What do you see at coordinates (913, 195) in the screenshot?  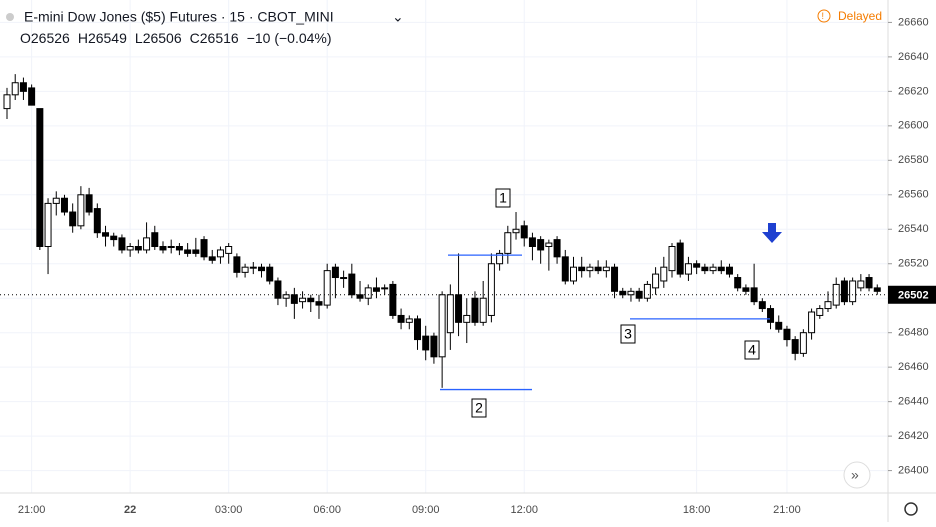 I see `y-tick-label: 26560` at bounding box center [913, 195].